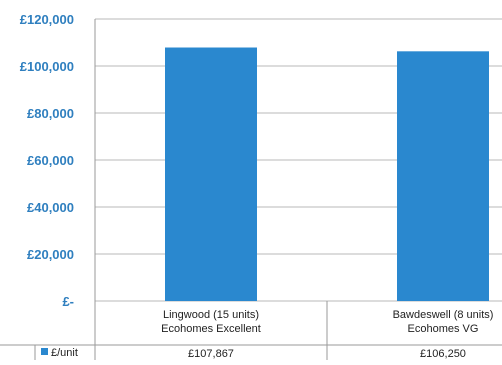  What do you see at coordinates (68, 301) in the screenshot?
I see `y-tick-label: £-` at bounding box center [68, 301].